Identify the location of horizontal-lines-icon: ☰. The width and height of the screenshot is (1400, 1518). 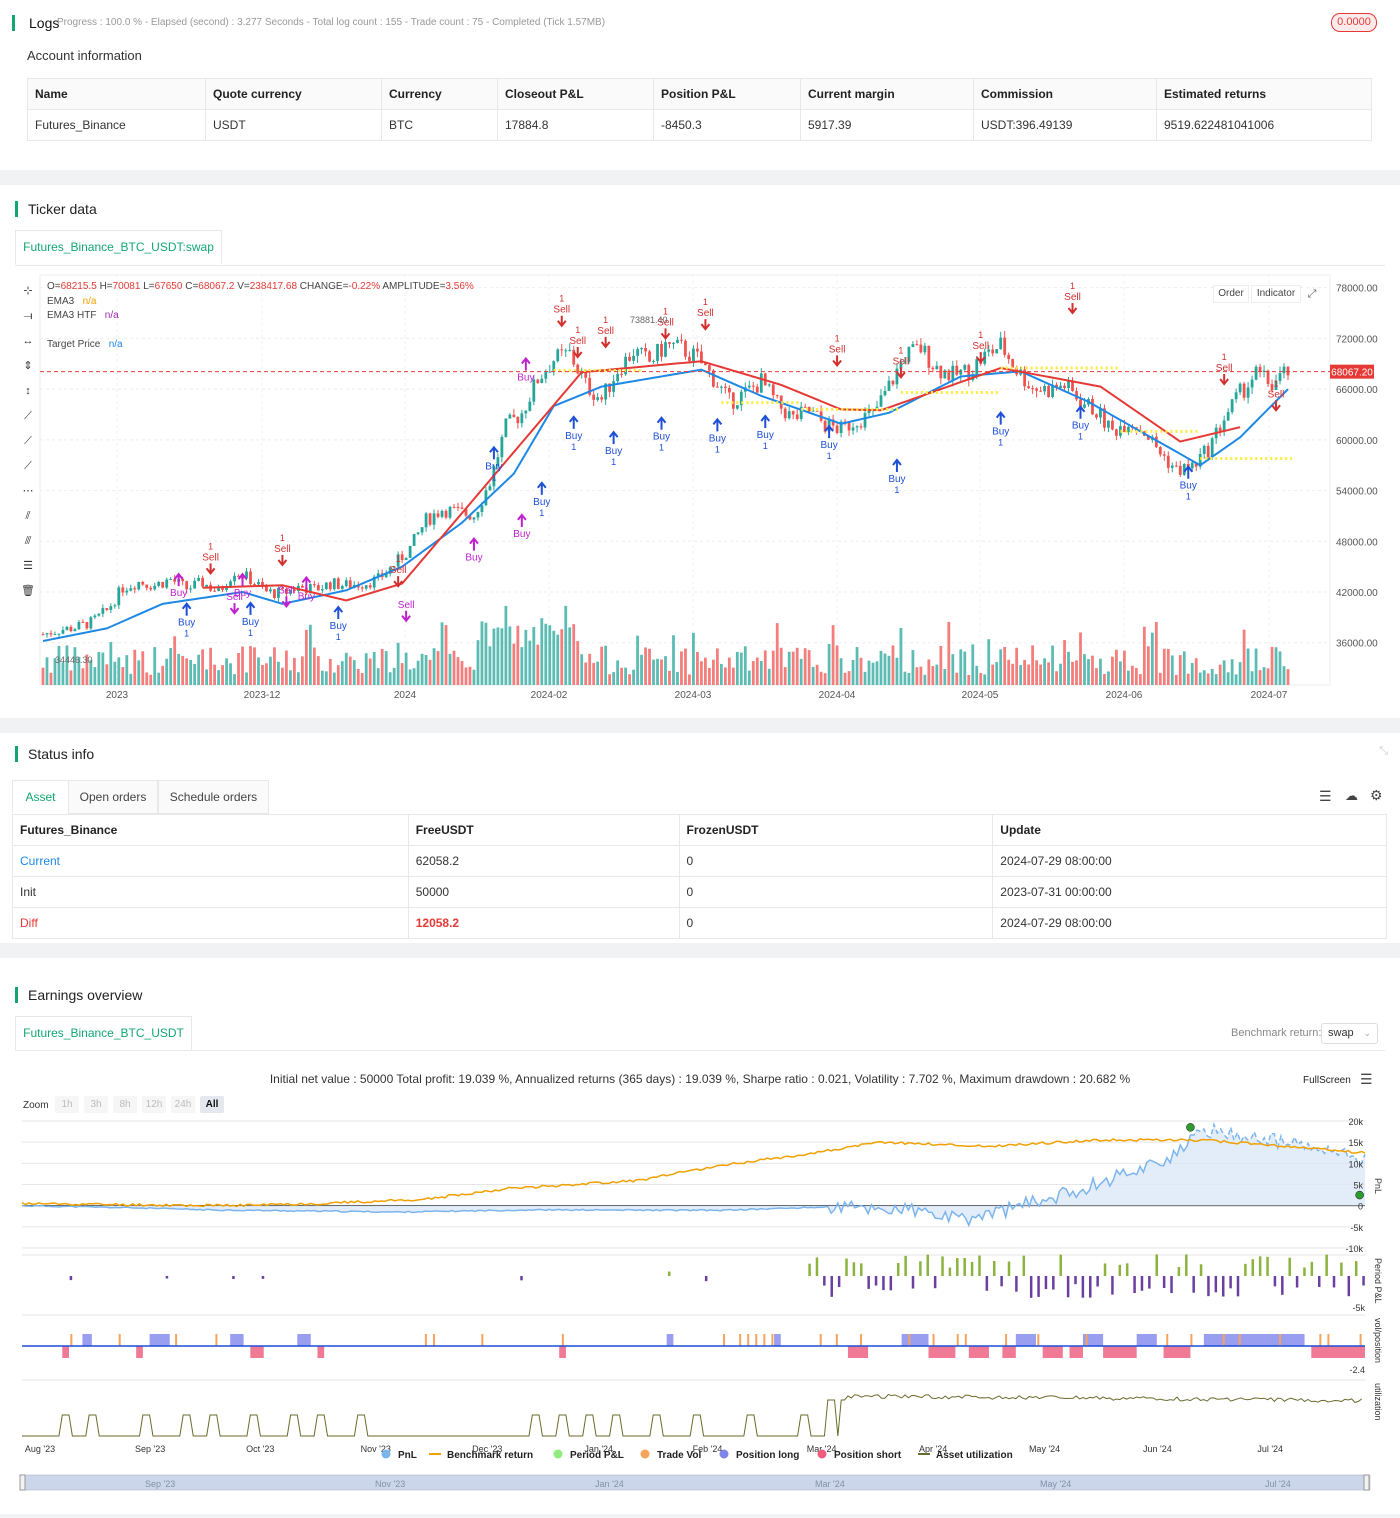
(28, 566).